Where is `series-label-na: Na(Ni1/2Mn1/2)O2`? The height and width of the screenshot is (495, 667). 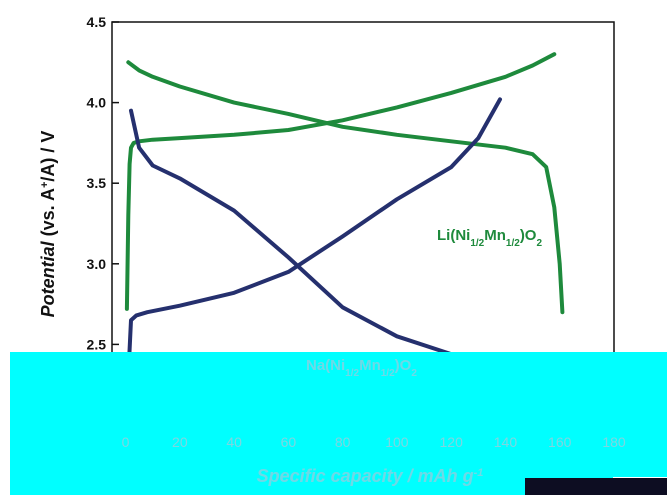 series-label-na: Na(Ni1/2Mn1/2)O2 is located at coordinates (361, 368).